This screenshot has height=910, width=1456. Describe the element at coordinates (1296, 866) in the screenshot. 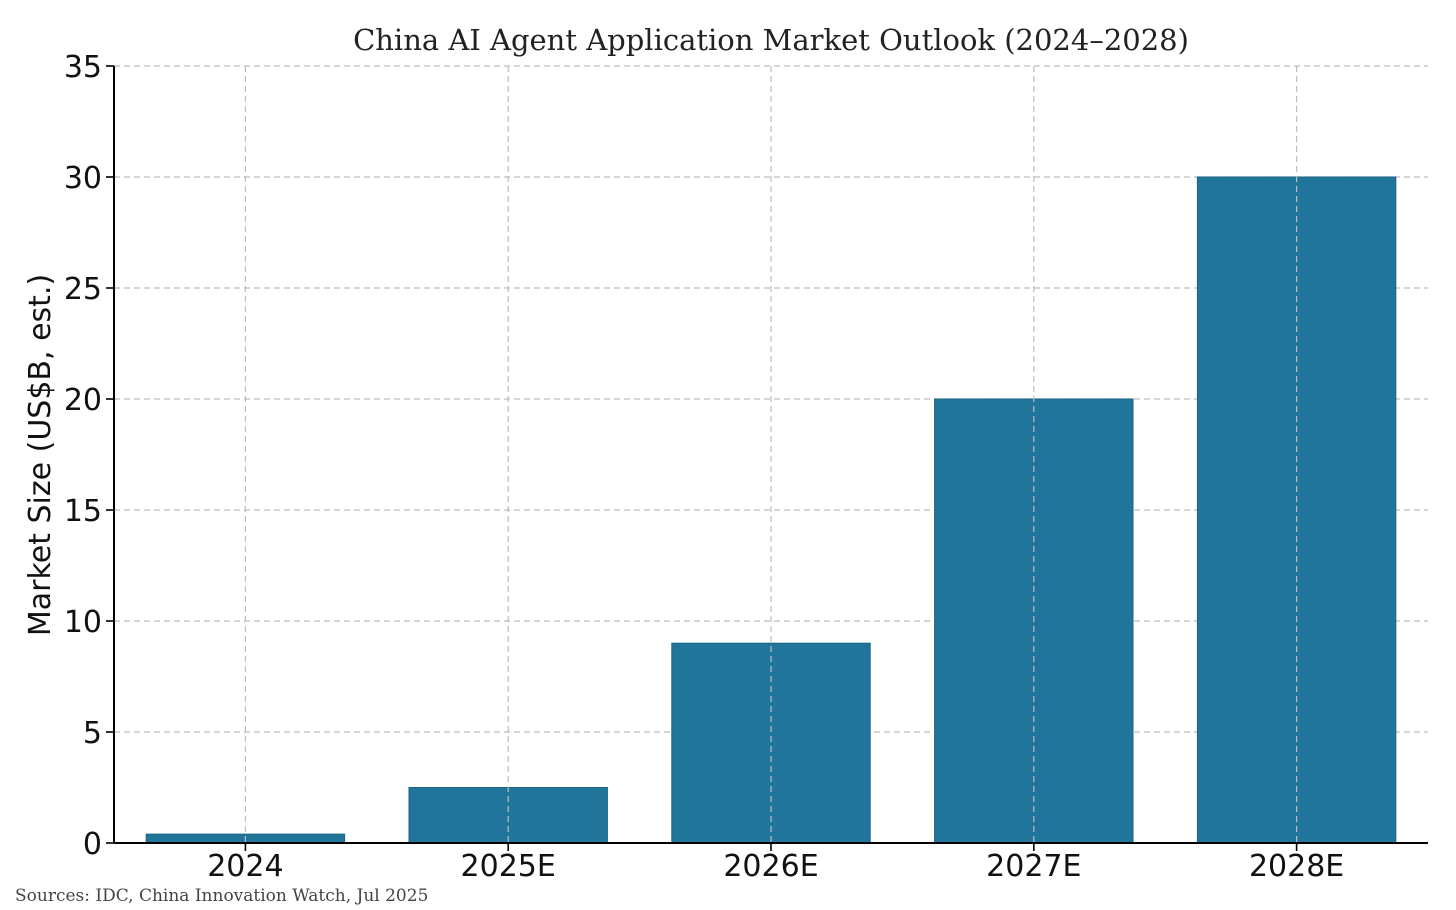

I see `x-tick-label: 2028E` at that location.